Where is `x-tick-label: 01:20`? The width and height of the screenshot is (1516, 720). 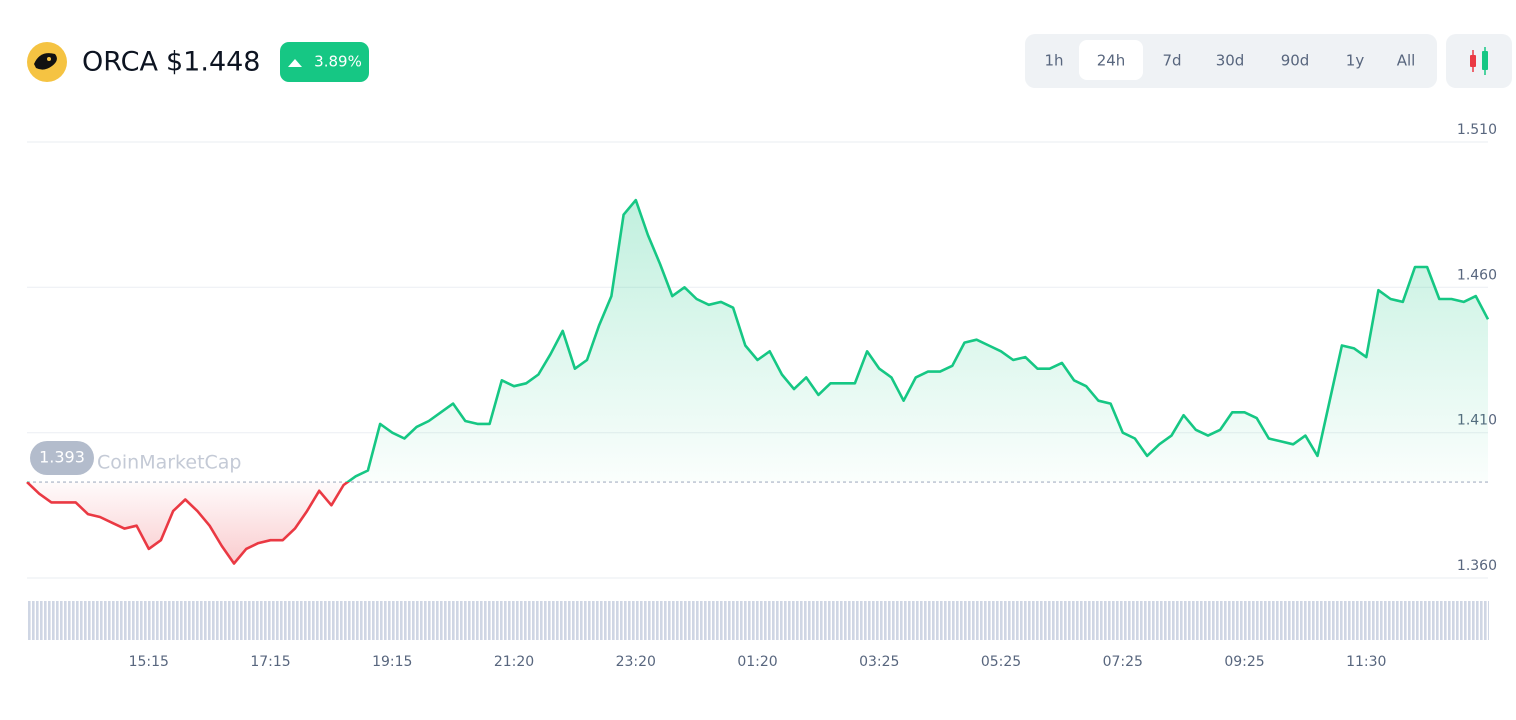 x-tick-label: 01:20 is located at coordinates (757, 662).